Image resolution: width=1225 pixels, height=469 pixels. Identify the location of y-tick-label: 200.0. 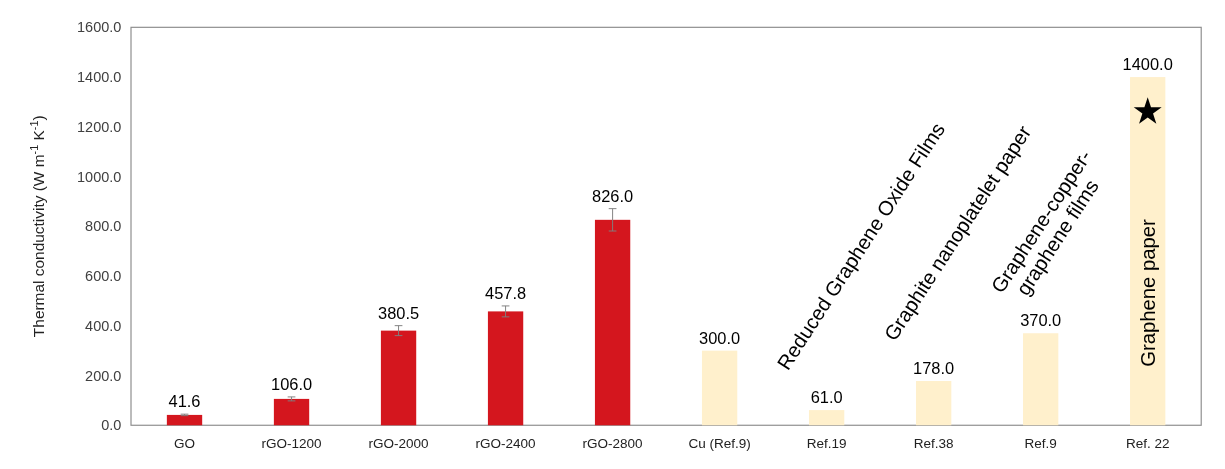
(103, 375).